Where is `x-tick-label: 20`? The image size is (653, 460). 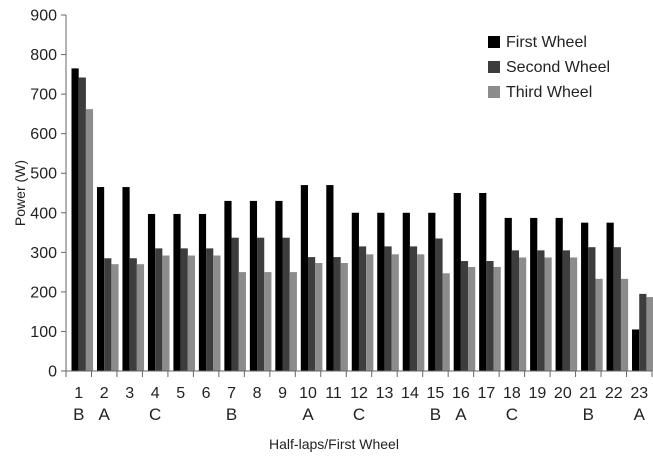 x-tick-label: 20 is located at coordinates (563, 393).